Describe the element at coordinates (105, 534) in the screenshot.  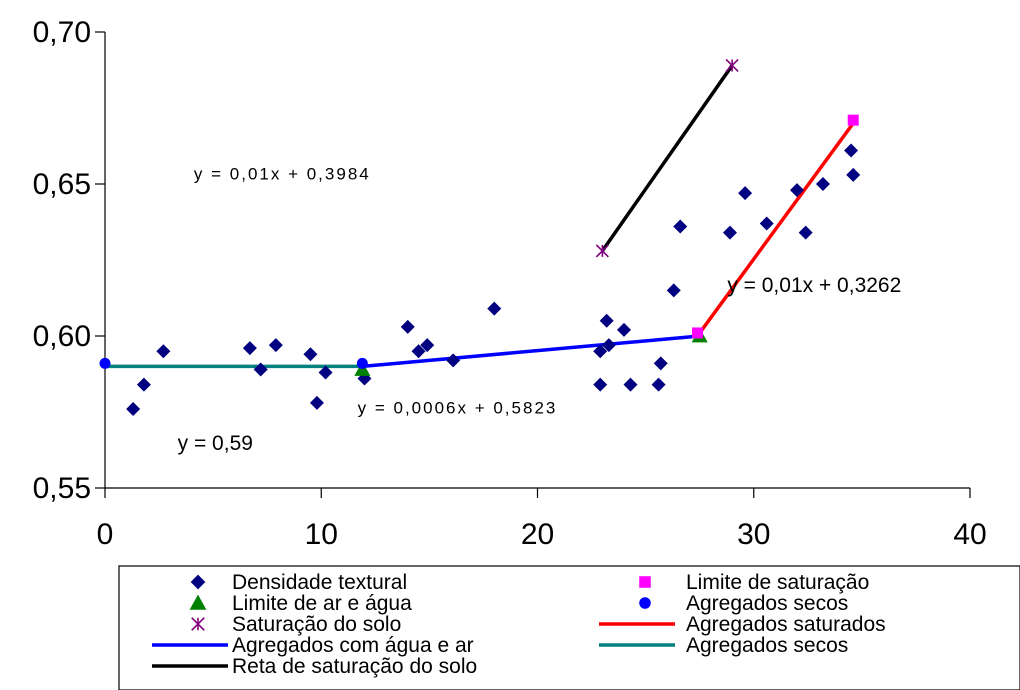
I see `x-tick-label: 0` at that location.